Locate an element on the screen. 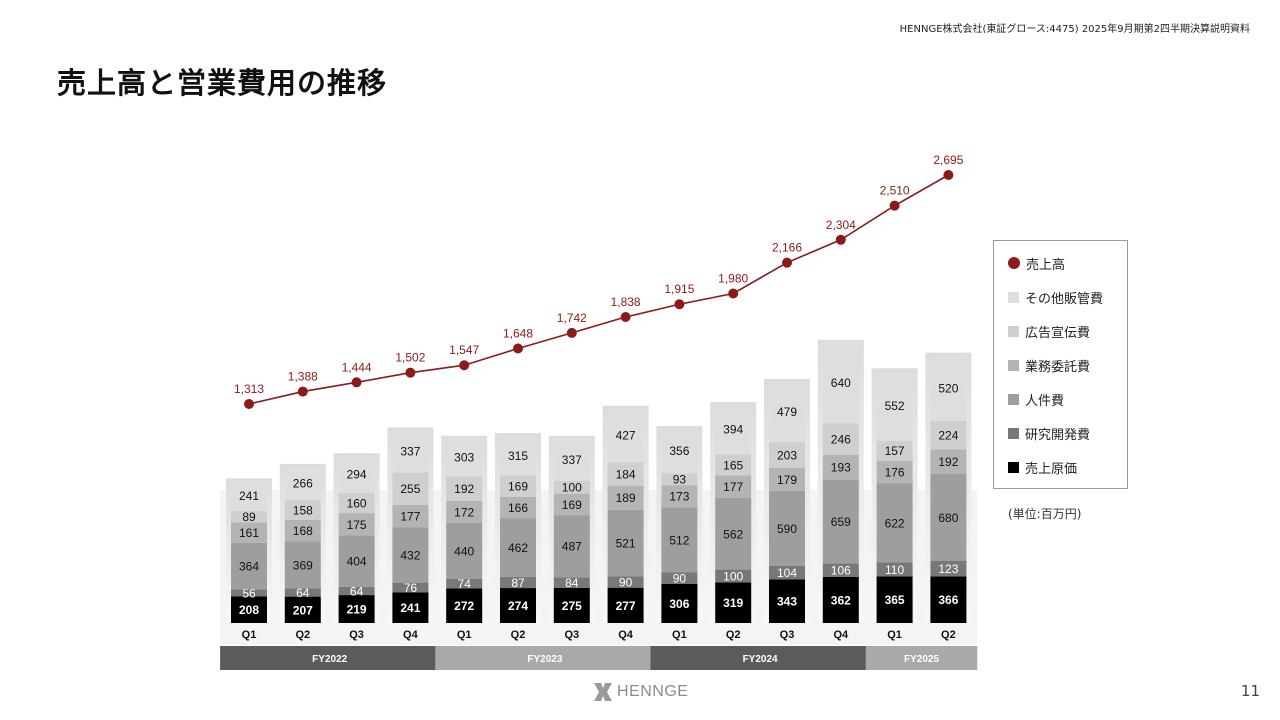  fiscal-year-label: FY2023 is located at coordinates (544, 659).